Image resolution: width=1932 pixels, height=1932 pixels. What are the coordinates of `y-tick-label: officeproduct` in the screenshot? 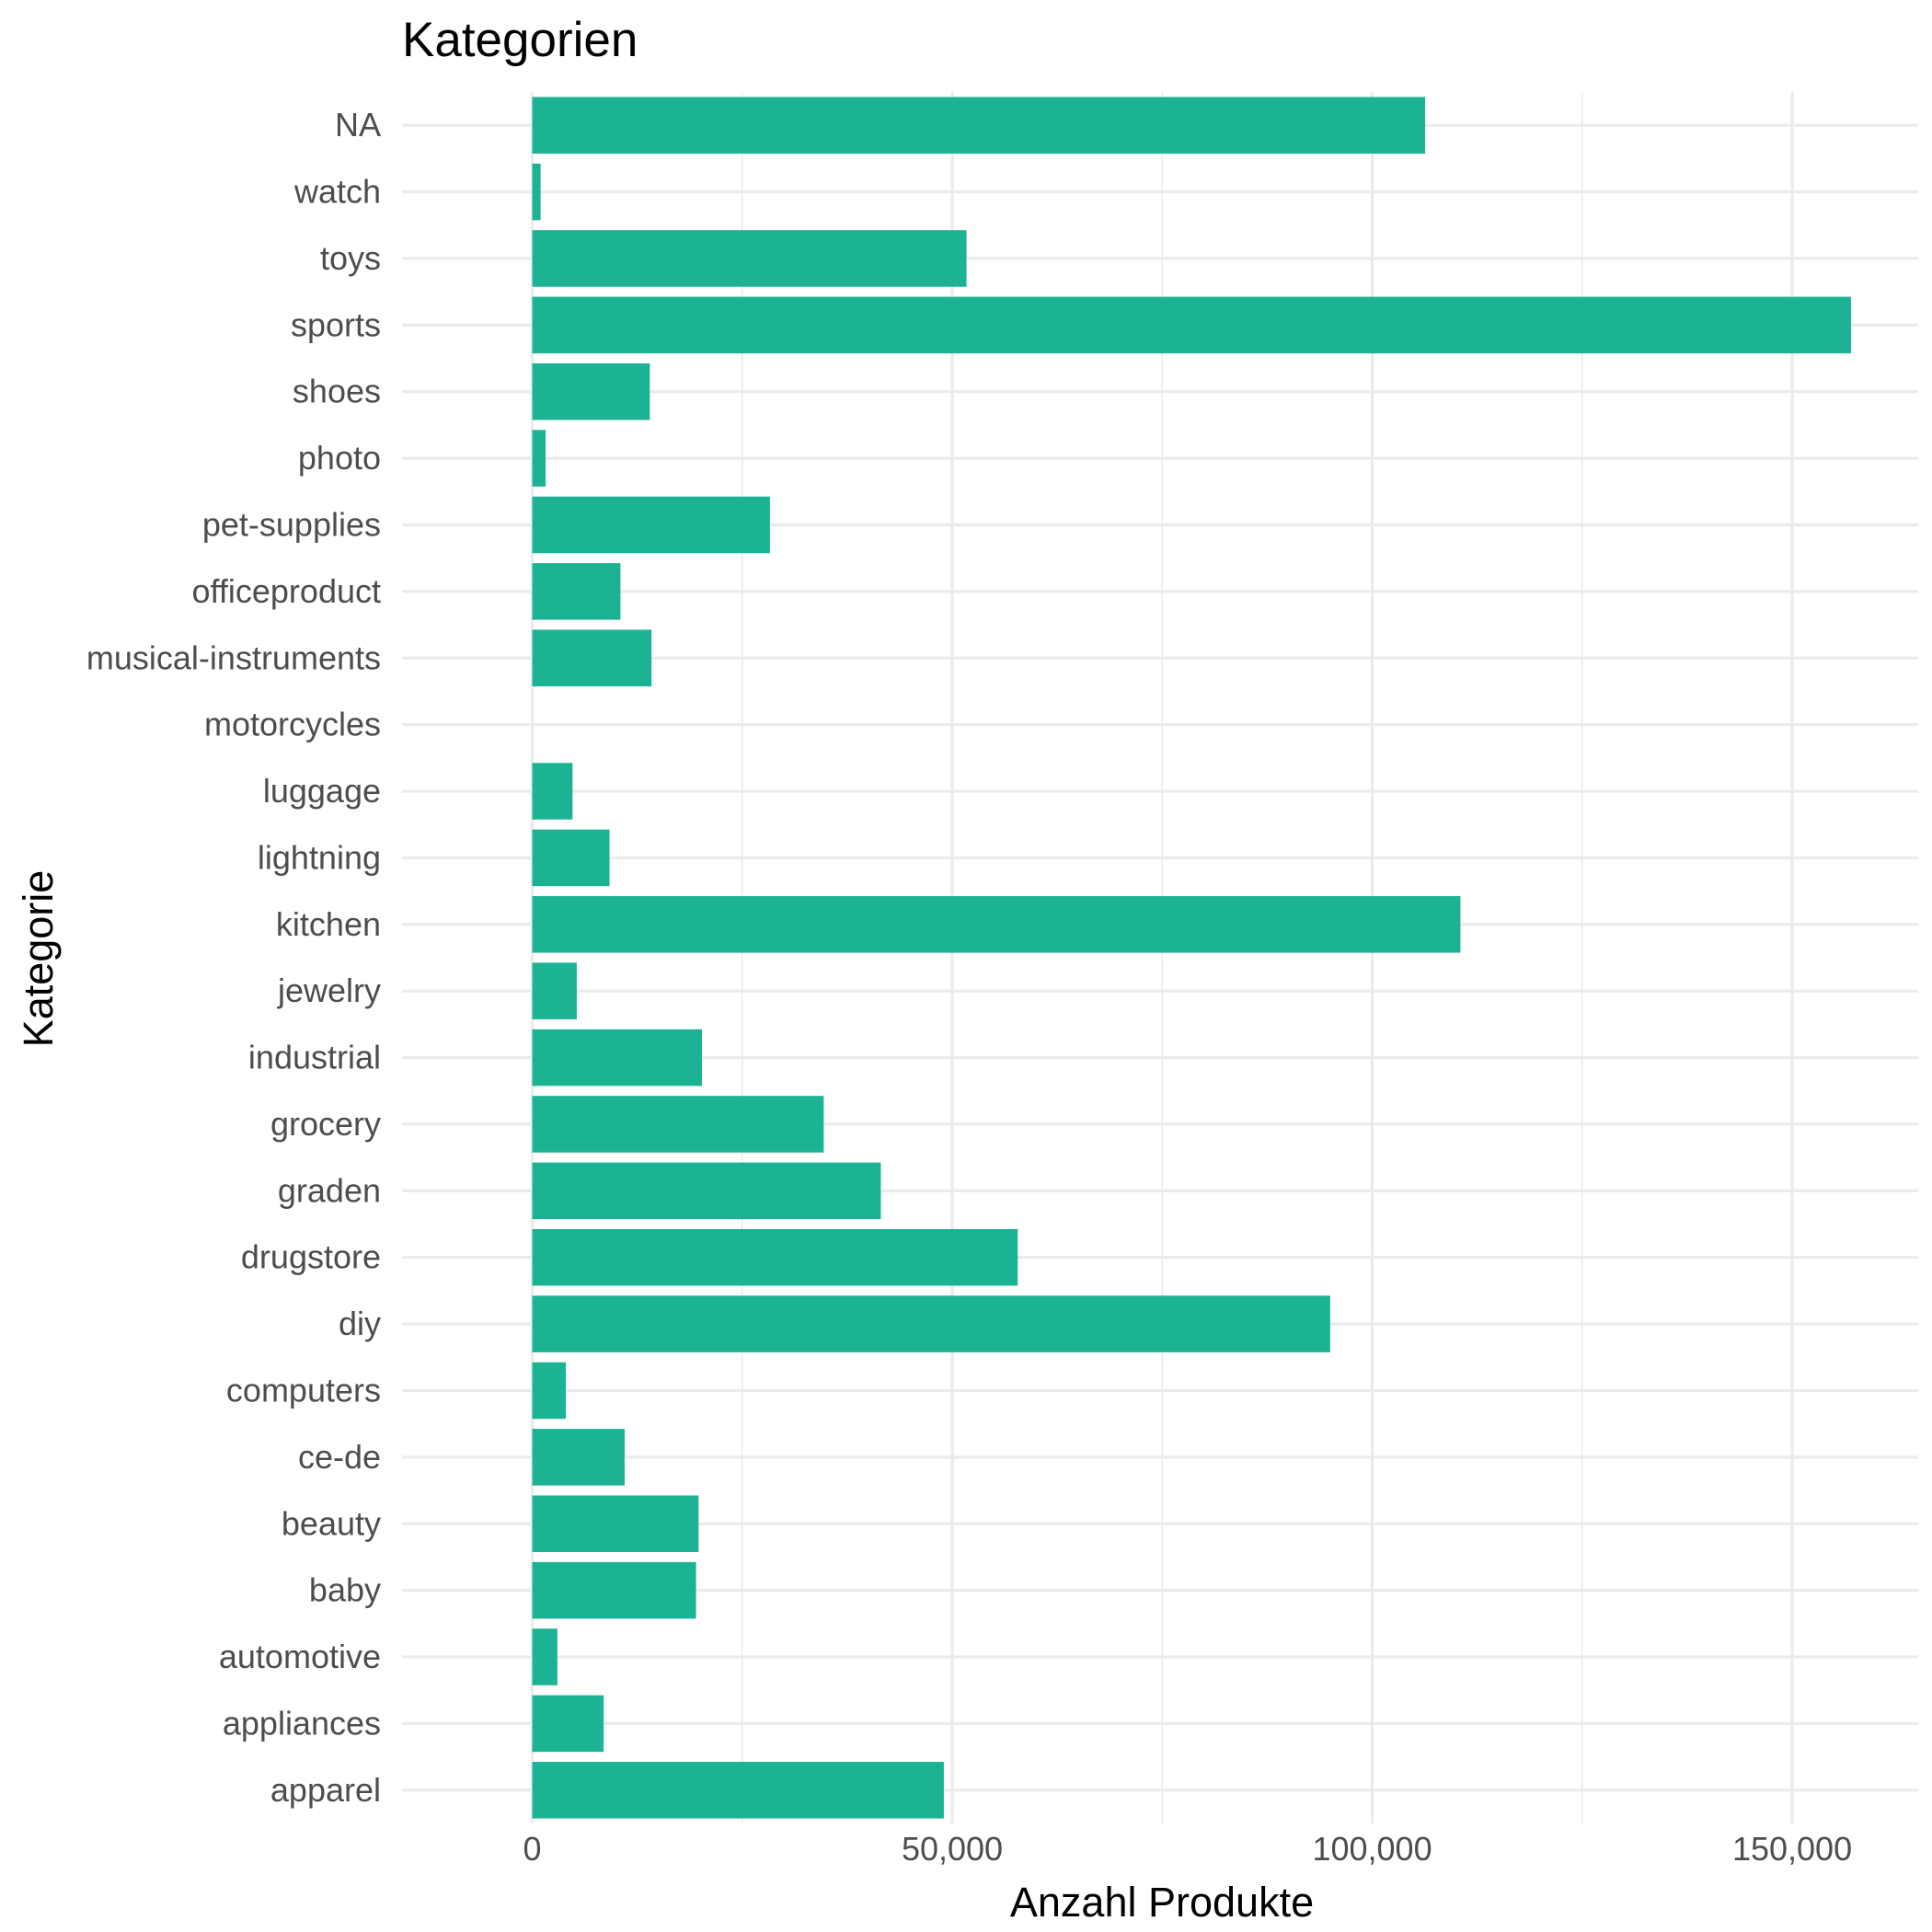 It's located at (286, 591).